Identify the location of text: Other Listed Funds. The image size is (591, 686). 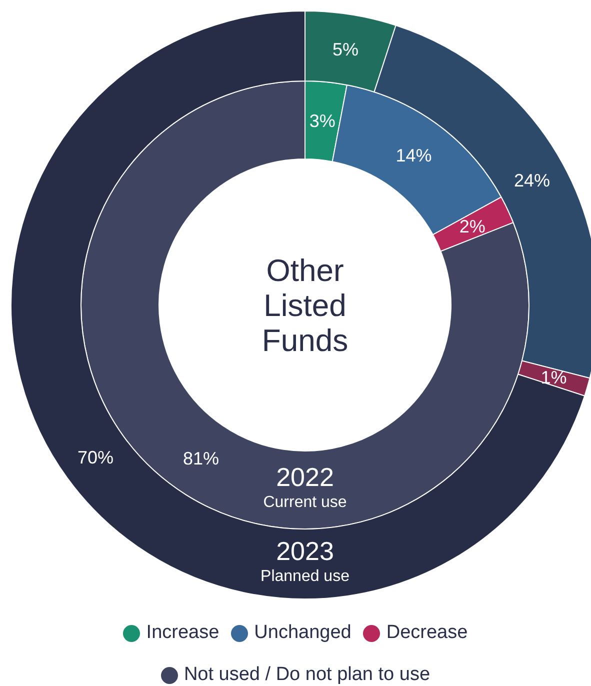
(305, 305).